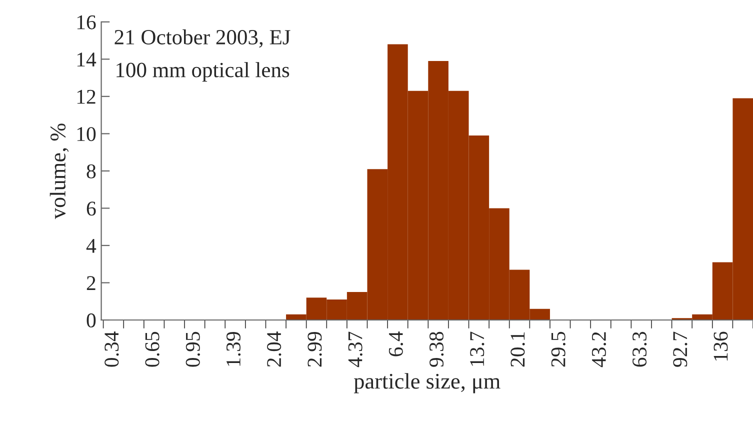 The height and width of the screenshot is (438, 753). Describe the element at coordinates (355, 350) in the screenshot. I see `x-tick-label: 4.37` at that location.